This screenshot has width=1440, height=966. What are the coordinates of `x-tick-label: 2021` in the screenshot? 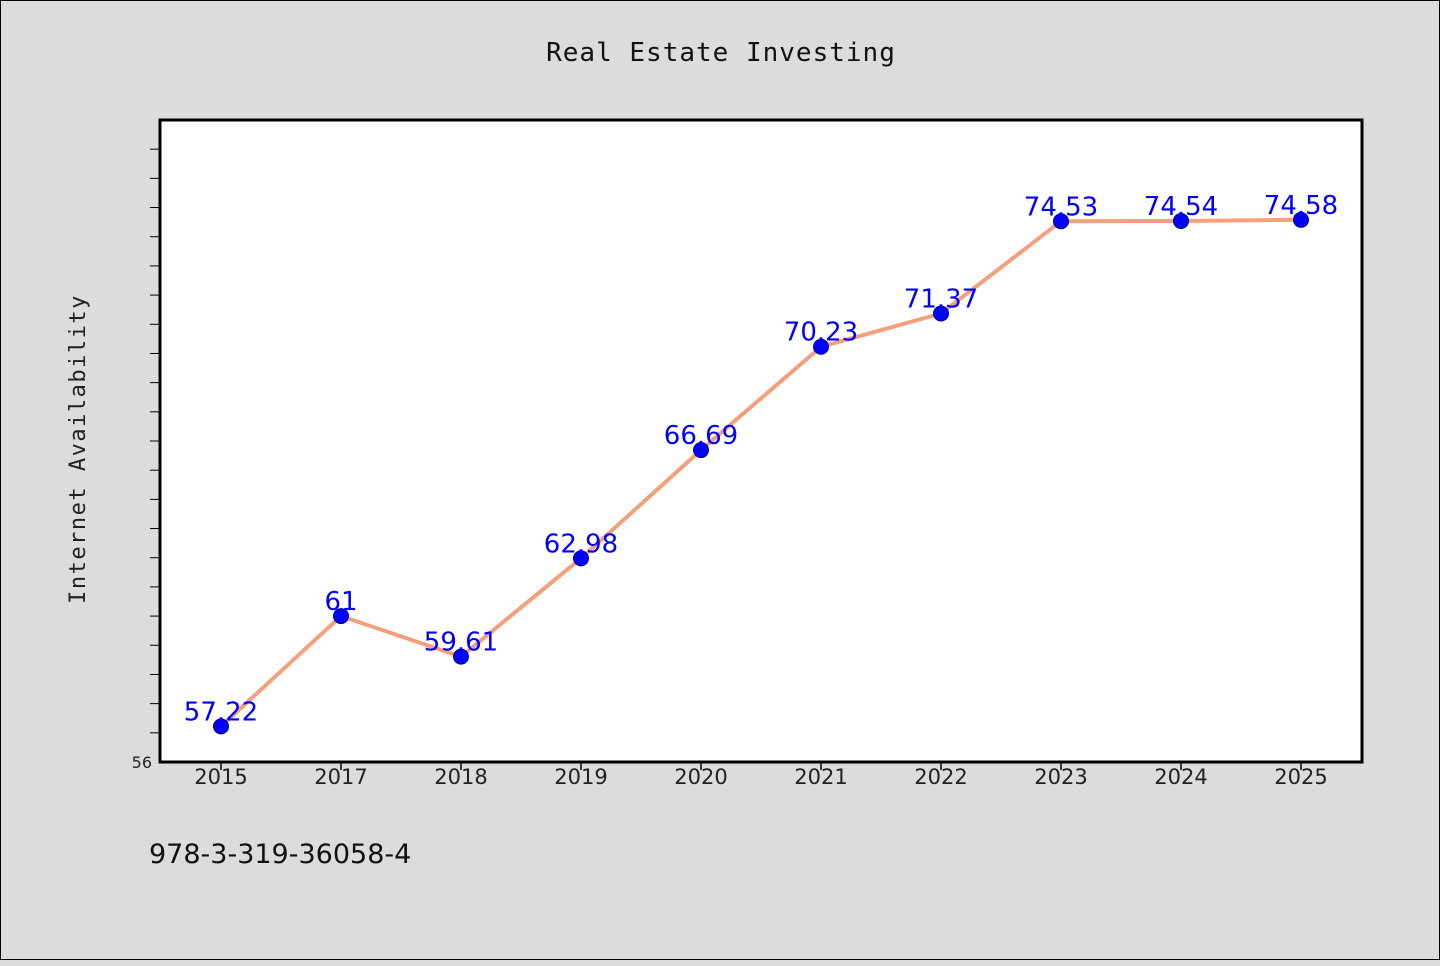 It's located at (820, 777).